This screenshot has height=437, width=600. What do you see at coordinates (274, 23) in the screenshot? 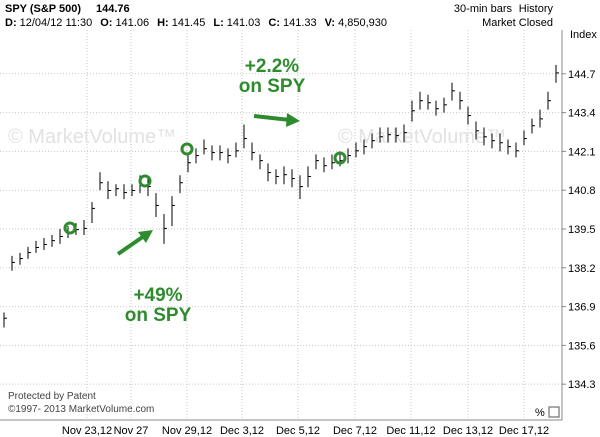
I see `info-label: C:` at bounding box center [274, 23].